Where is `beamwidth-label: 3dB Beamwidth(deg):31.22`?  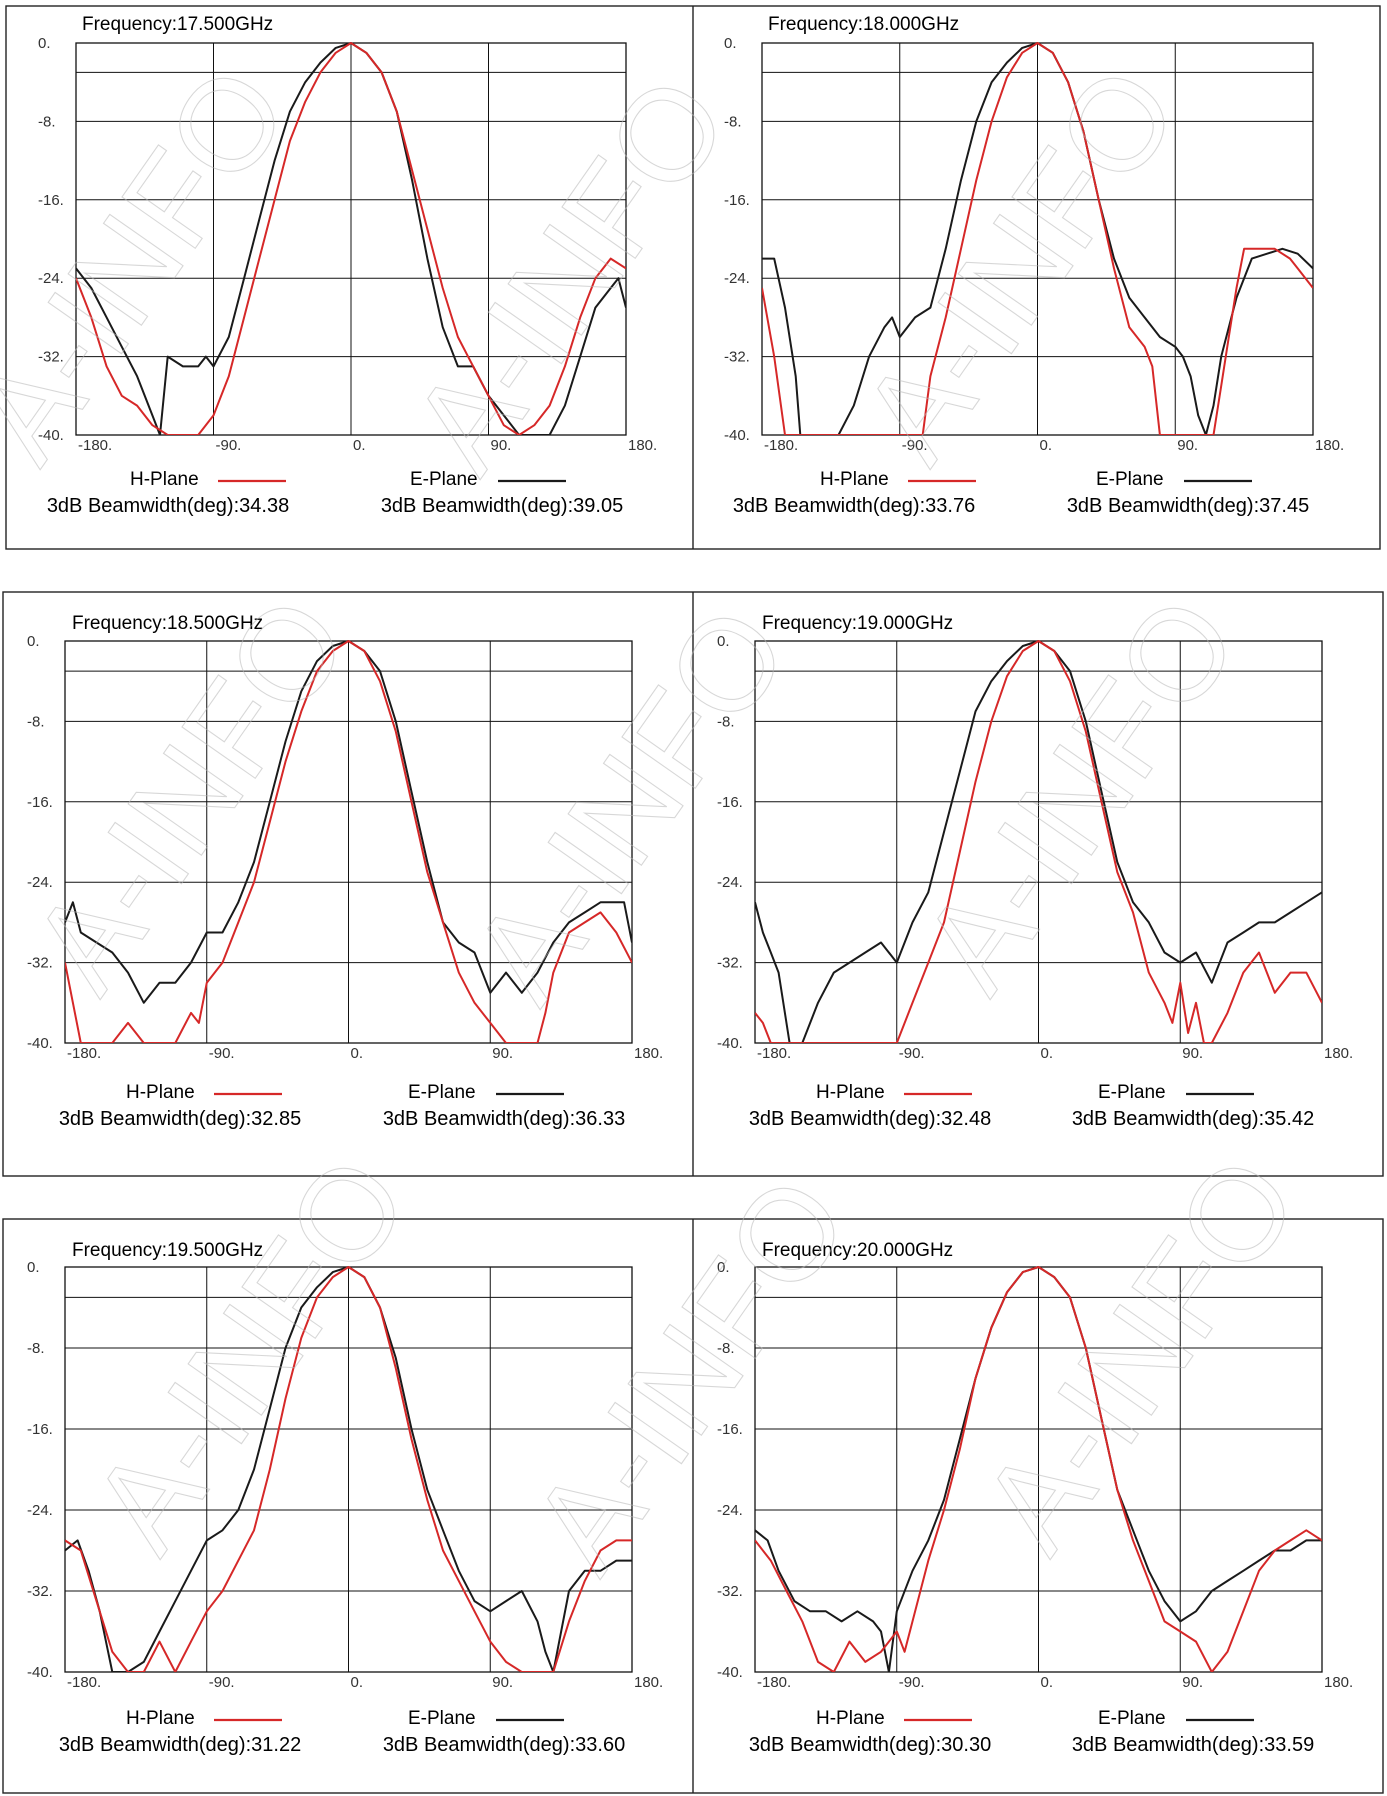 beamwidth-label: 3dB Beamwidth(deg):31.22 is located at coordinates (180, 1745).